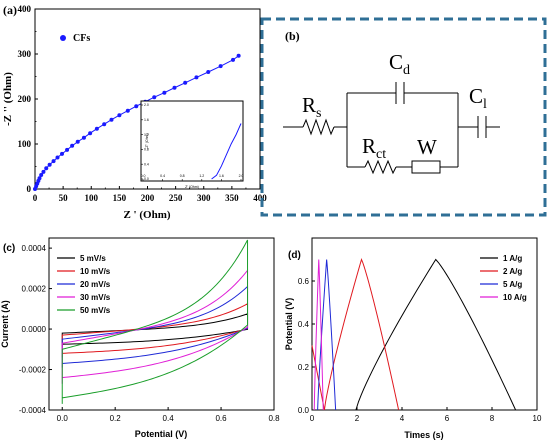 This screenshot has height=443, width=550. What do you see at coordinates (95, 310) in the screenshot?
I see `panel-c-legend-label: 50 mV/s` at bounding box center [95, 310].